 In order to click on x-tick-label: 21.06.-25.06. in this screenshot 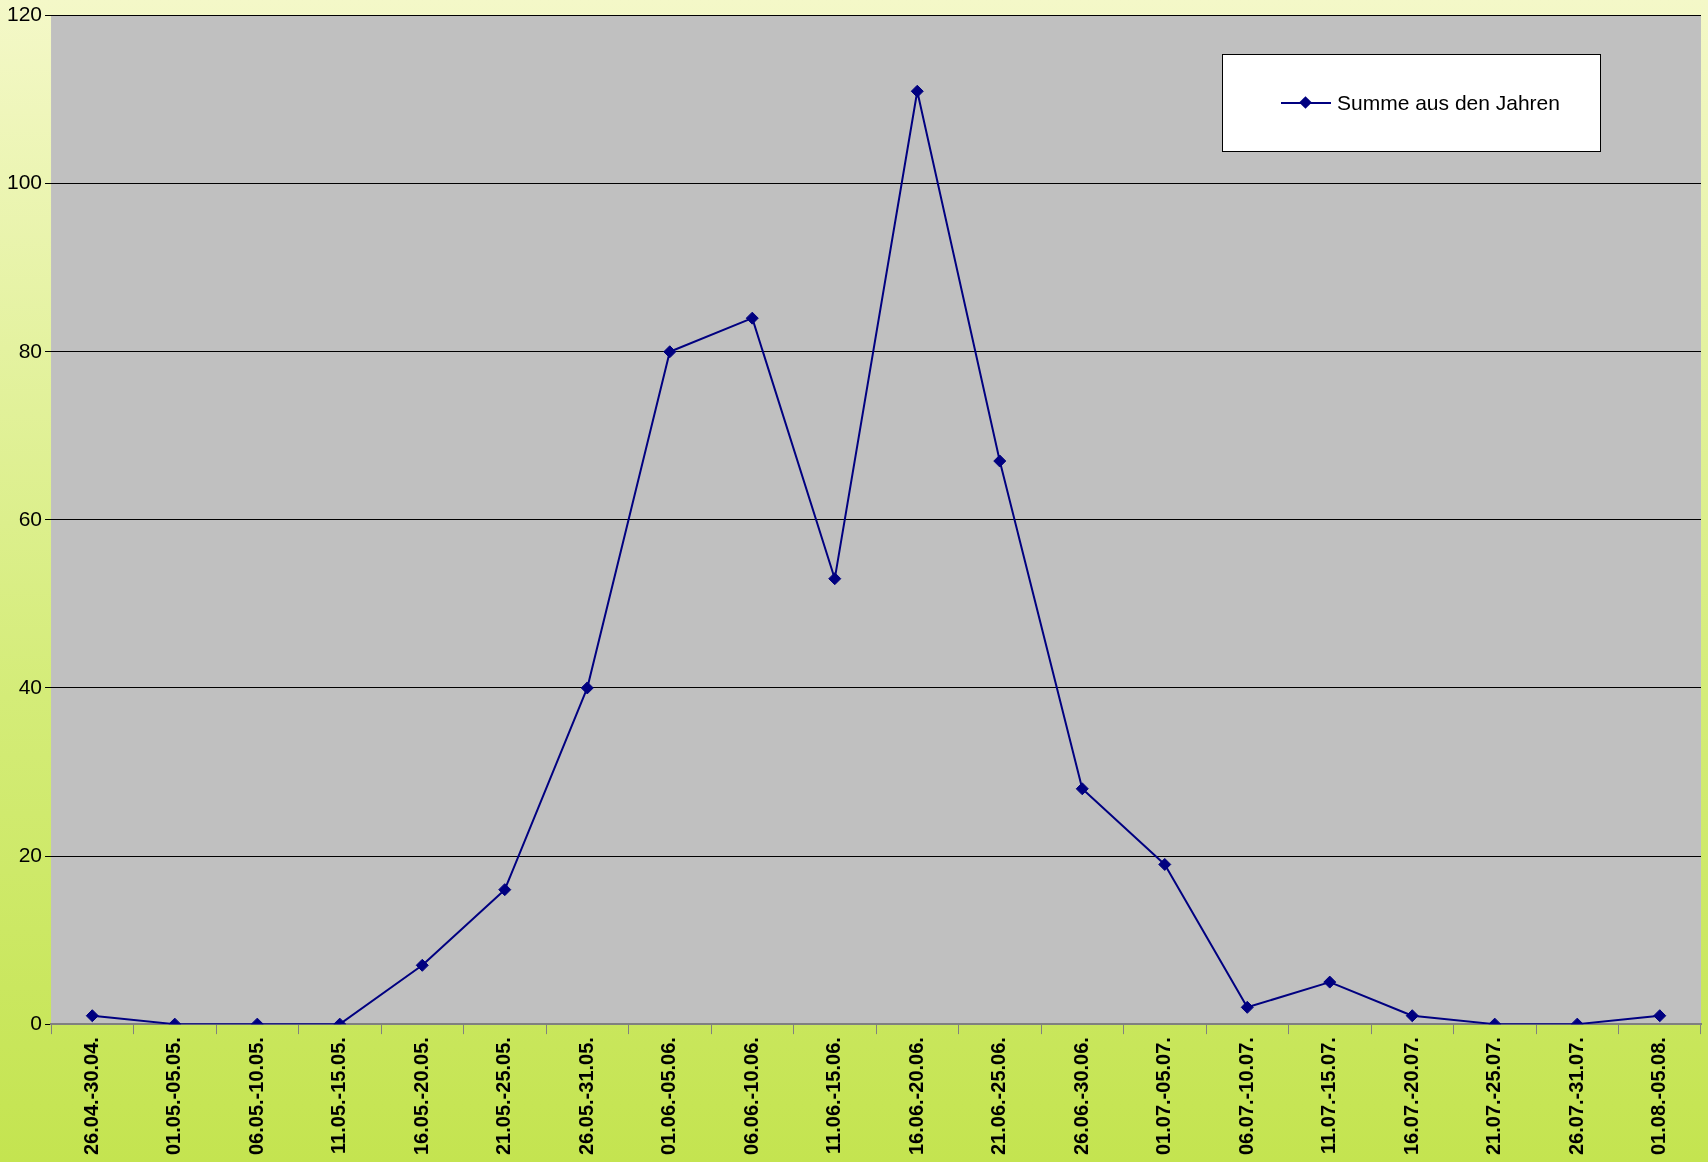, I will do `click(998, 1096)`.